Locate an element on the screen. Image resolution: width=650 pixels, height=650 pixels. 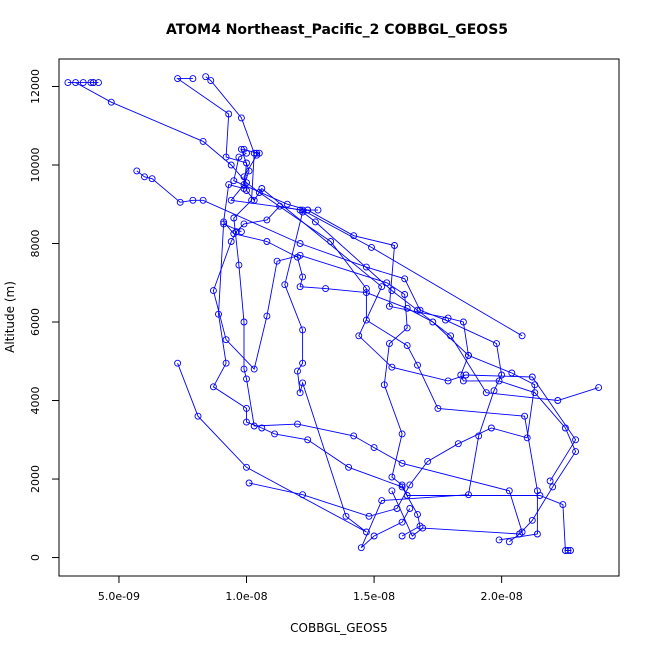
y-tick-label: 0 is located at coordinates (35, 557).